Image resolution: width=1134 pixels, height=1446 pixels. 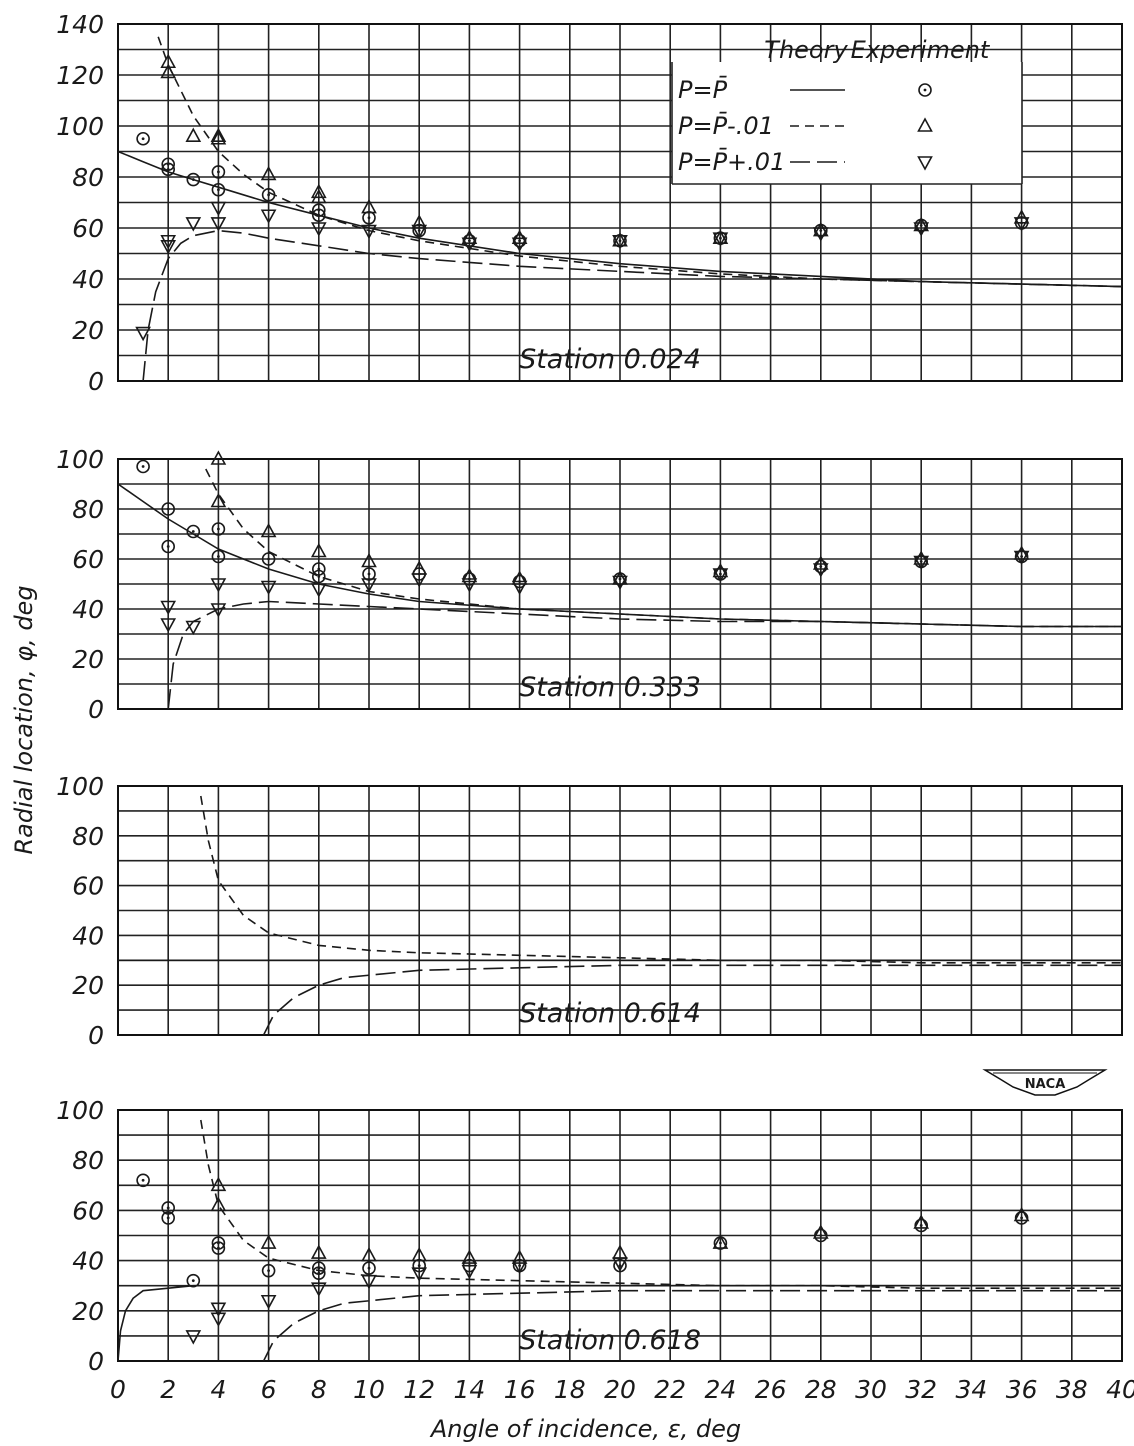 I want to click on x-tick-label: 26, so click(x=771, y=1389).